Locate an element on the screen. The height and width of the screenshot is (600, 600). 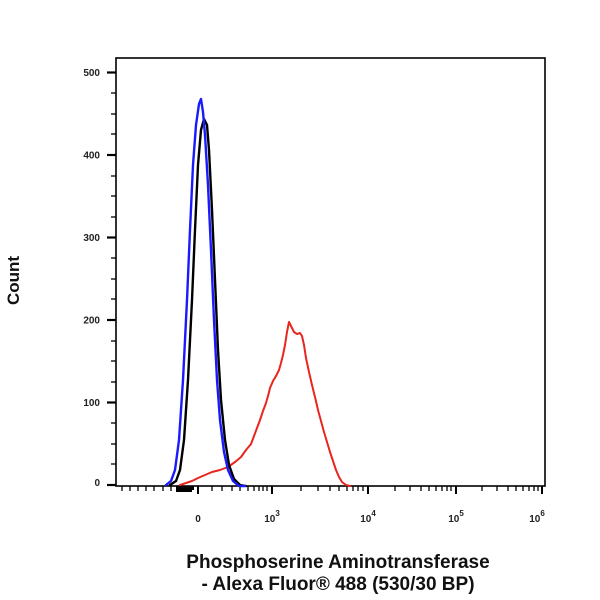
x-tick-labels: 0 10³ 10⁴ 10⁵ 10⁶ is located at coordinates (370, 517).